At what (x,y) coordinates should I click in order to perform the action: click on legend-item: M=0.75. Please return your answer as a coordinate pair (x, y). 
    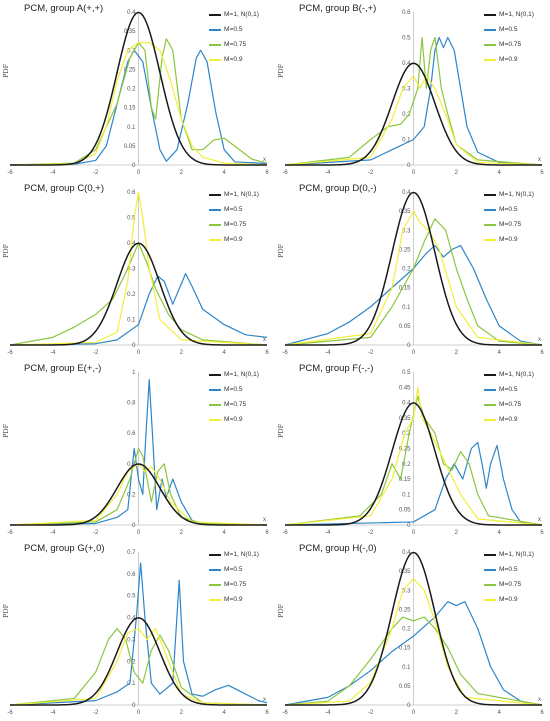
    Looking at the image, I should click on (509, 584).